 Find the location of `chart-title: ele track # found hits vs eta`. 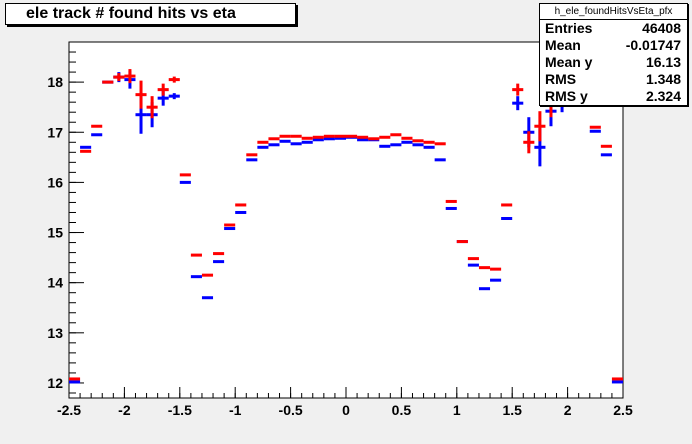

chart-title: ele track # found hits vs eta is located at coordinates (150, 14).